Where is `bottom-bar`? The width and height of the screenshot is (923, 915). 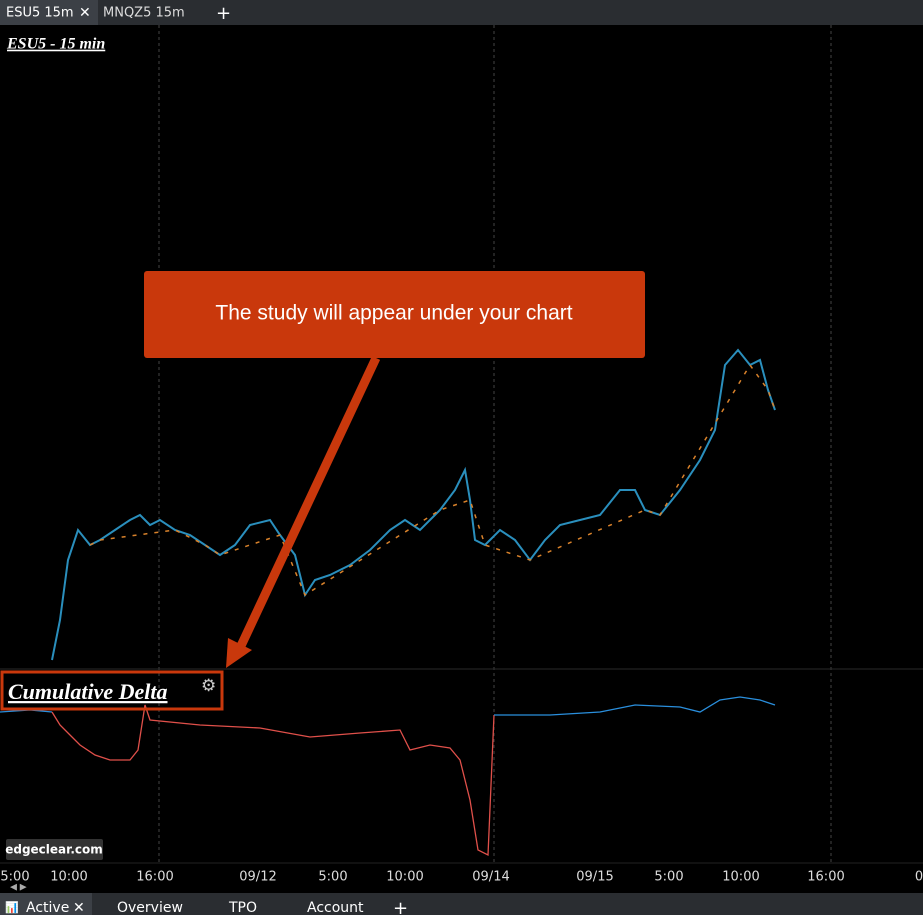 bottom-bar is located at coordinates (461, 904).